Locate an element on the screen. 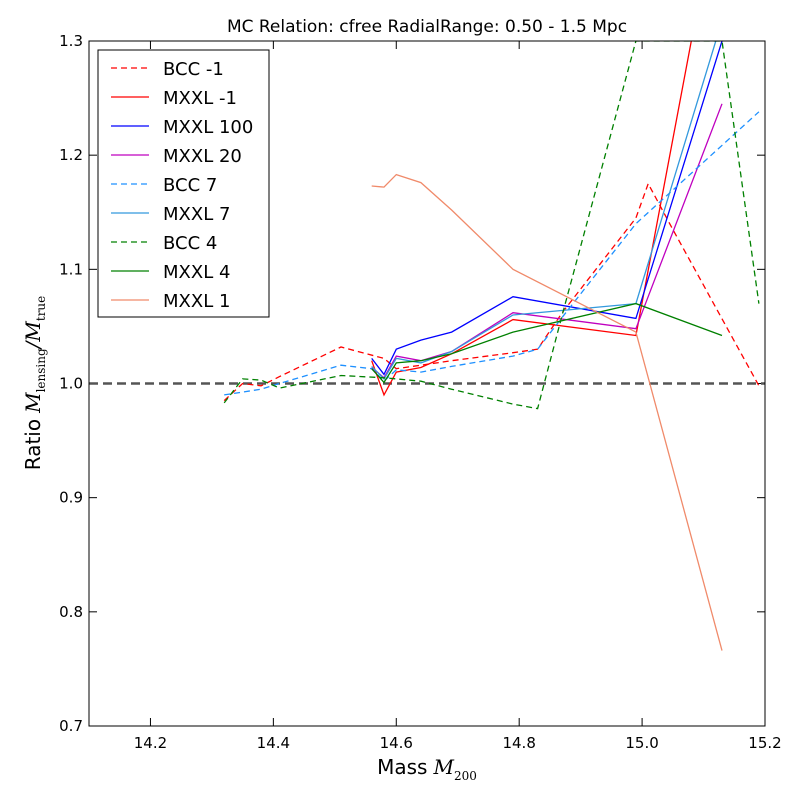 The width and height of the screenshot is (800, 800). legend-label: MXXL 7 is located at coordinates (196, 214).